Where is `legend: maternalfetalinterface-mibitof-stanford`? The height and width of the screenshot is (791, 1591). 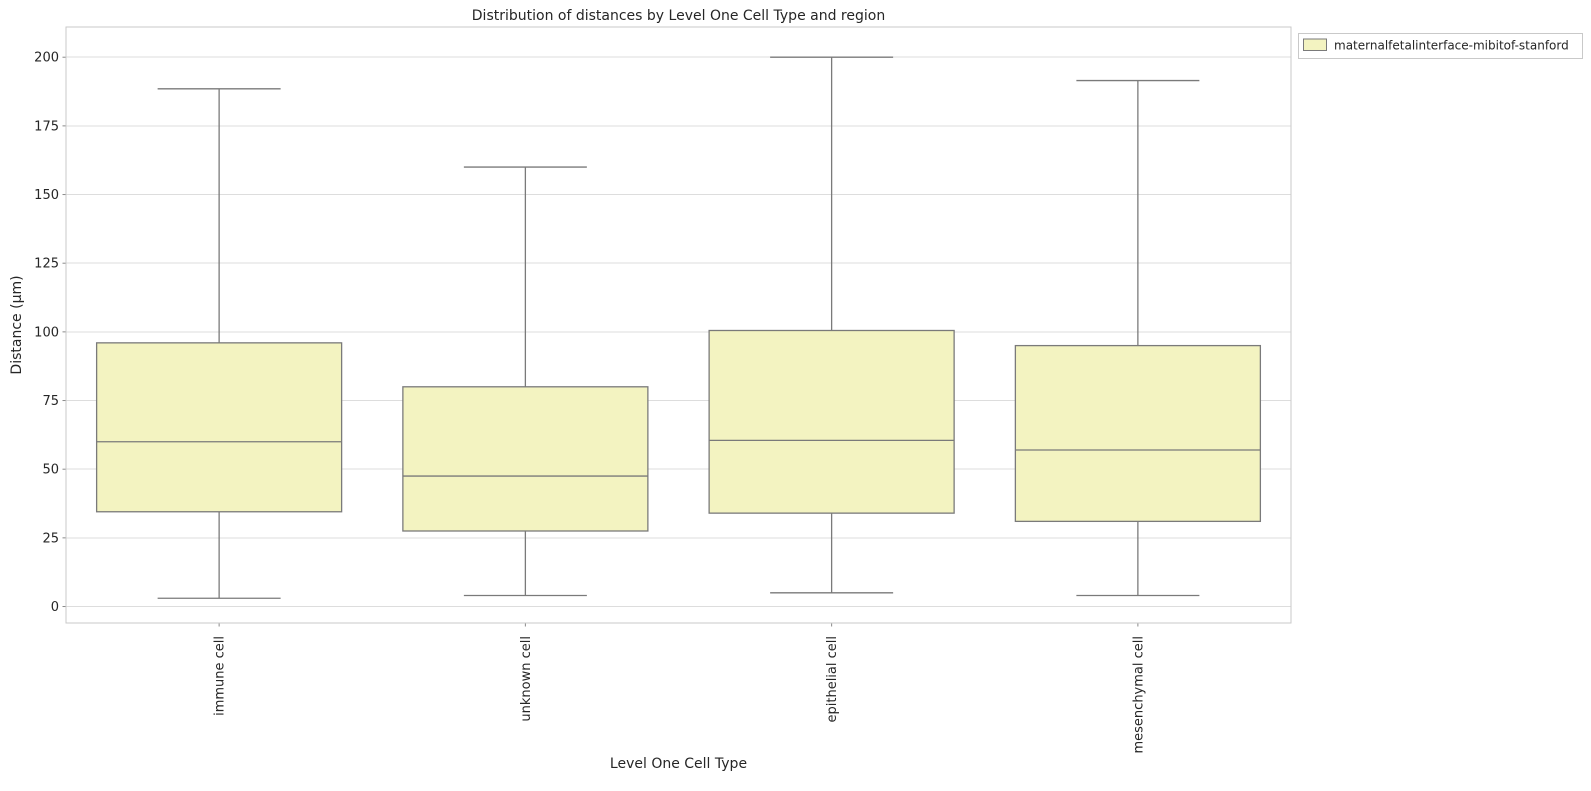 legend: maternalfetalinterface-mibitof-stanford is located at coordinates (1440, 46).